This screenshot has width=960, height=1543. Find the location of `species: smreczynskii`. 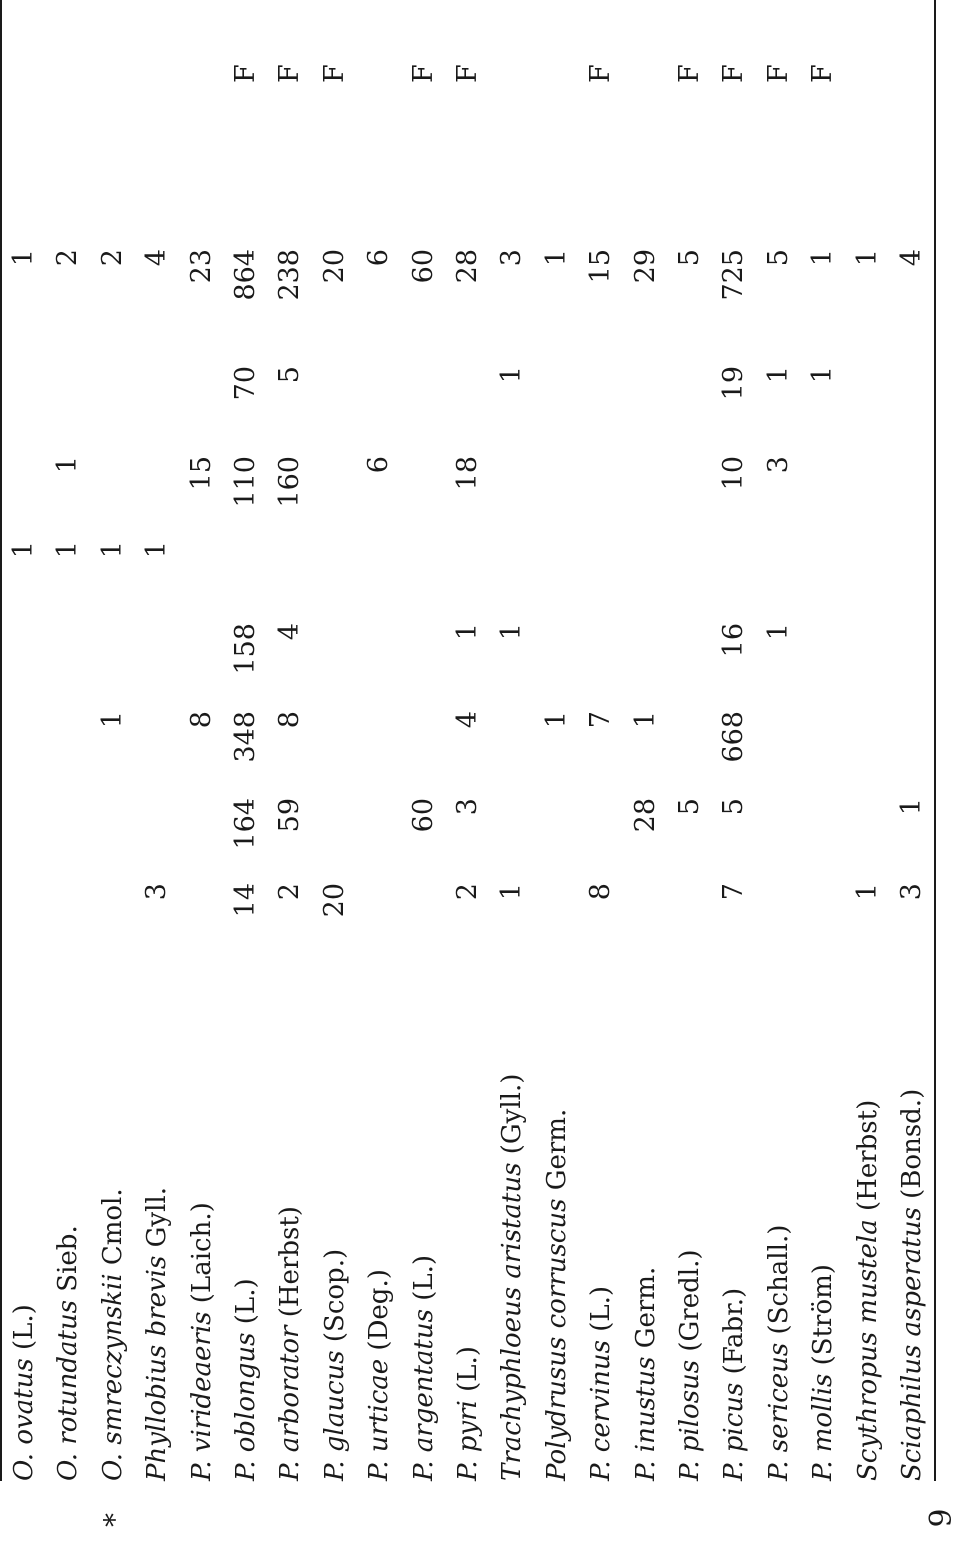

species: smreczynskii is located at coordinates (112, 1359).